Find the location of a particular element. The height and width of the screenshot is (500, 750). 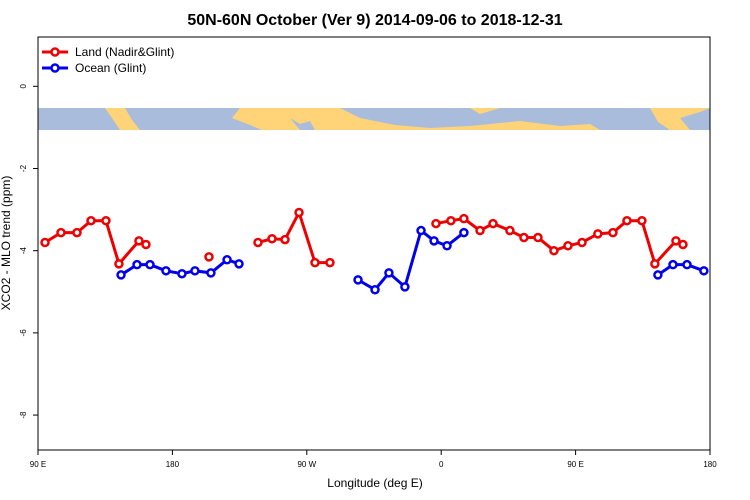

legend-label: Land (Nadir&Glint) is located at coordinates (124, 52).